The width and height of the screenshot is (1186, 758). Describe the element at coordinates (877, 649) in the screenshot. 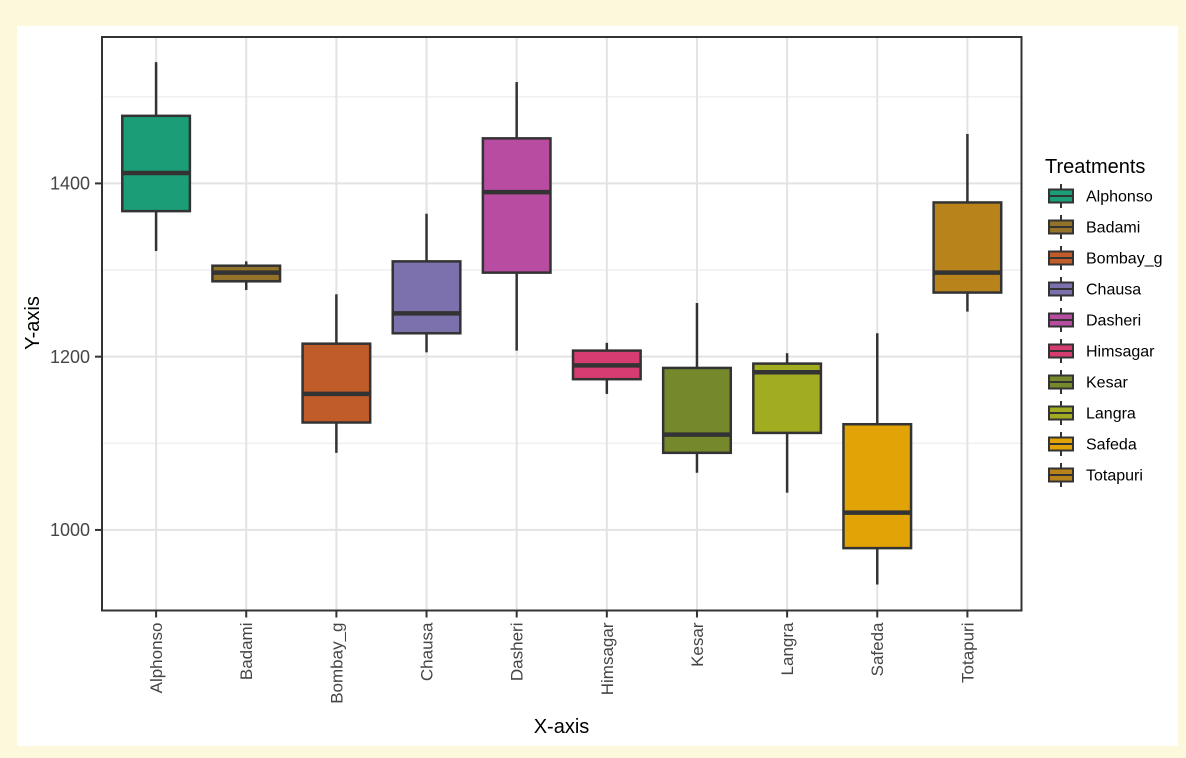

I see `x-tick-label: Safeda` at that location.